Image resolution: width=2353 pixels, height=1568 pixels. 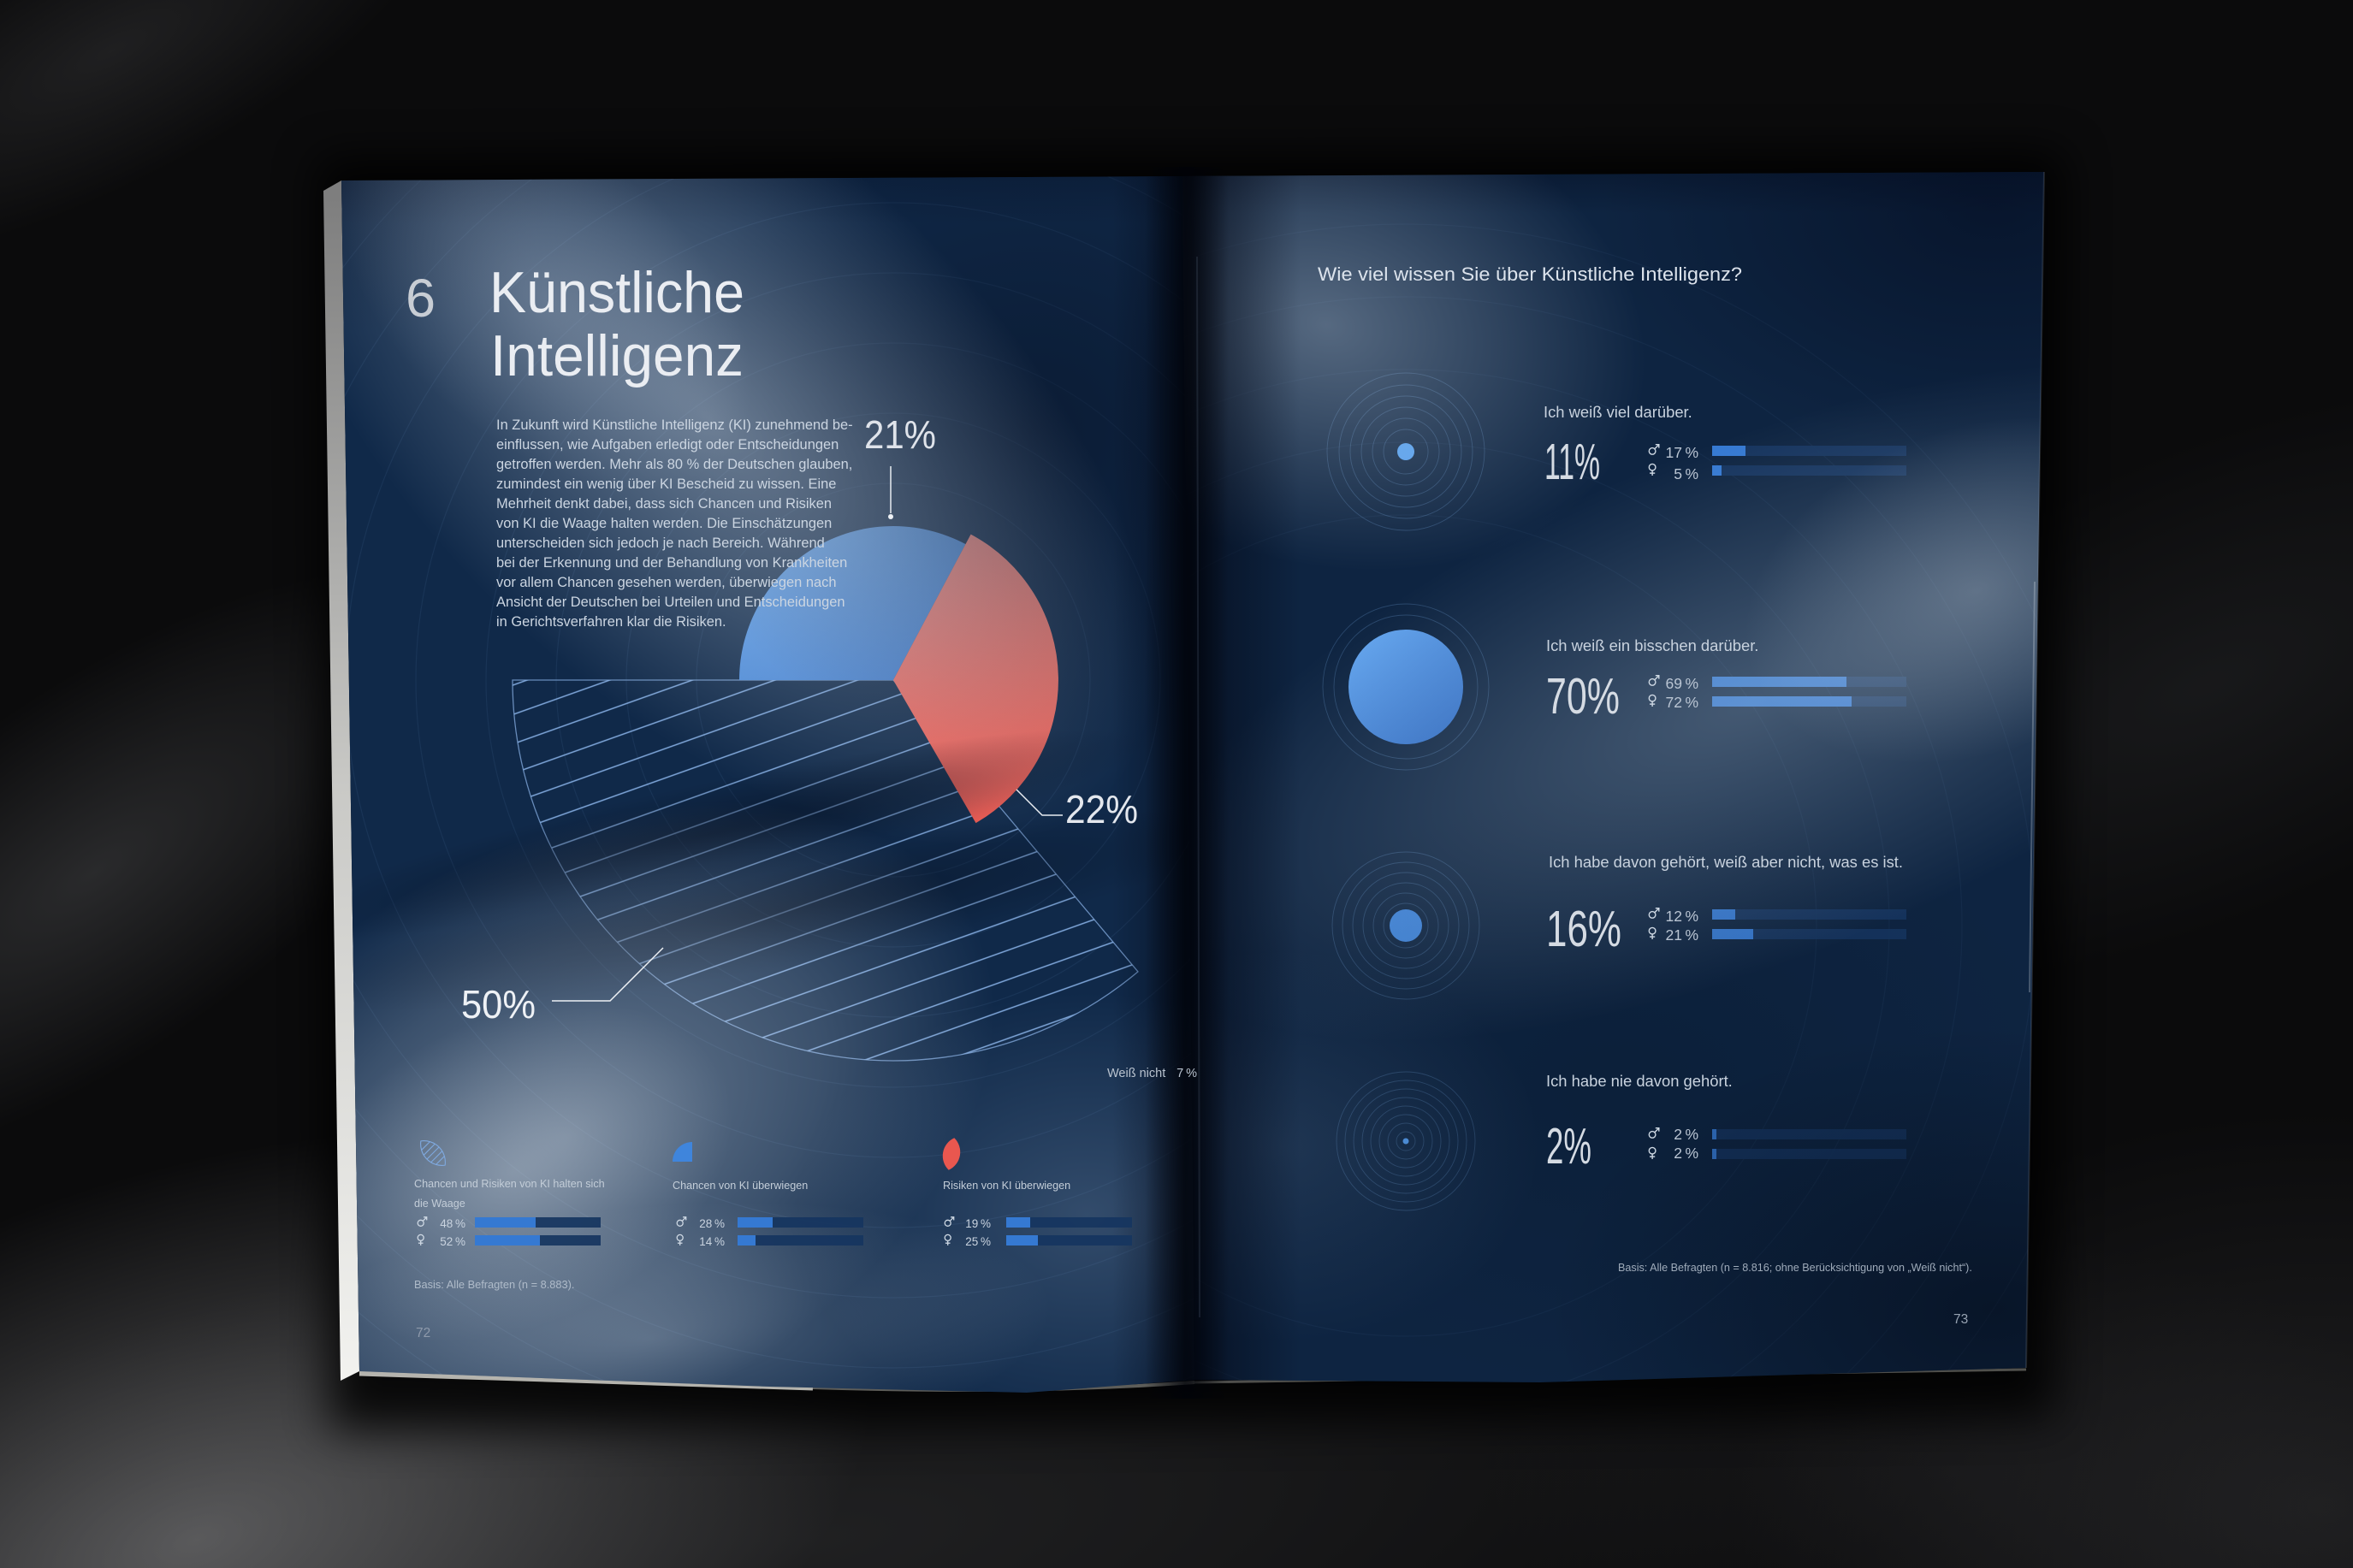 I want to click on svg-text: Künstliche, so click(x=617, y=292).